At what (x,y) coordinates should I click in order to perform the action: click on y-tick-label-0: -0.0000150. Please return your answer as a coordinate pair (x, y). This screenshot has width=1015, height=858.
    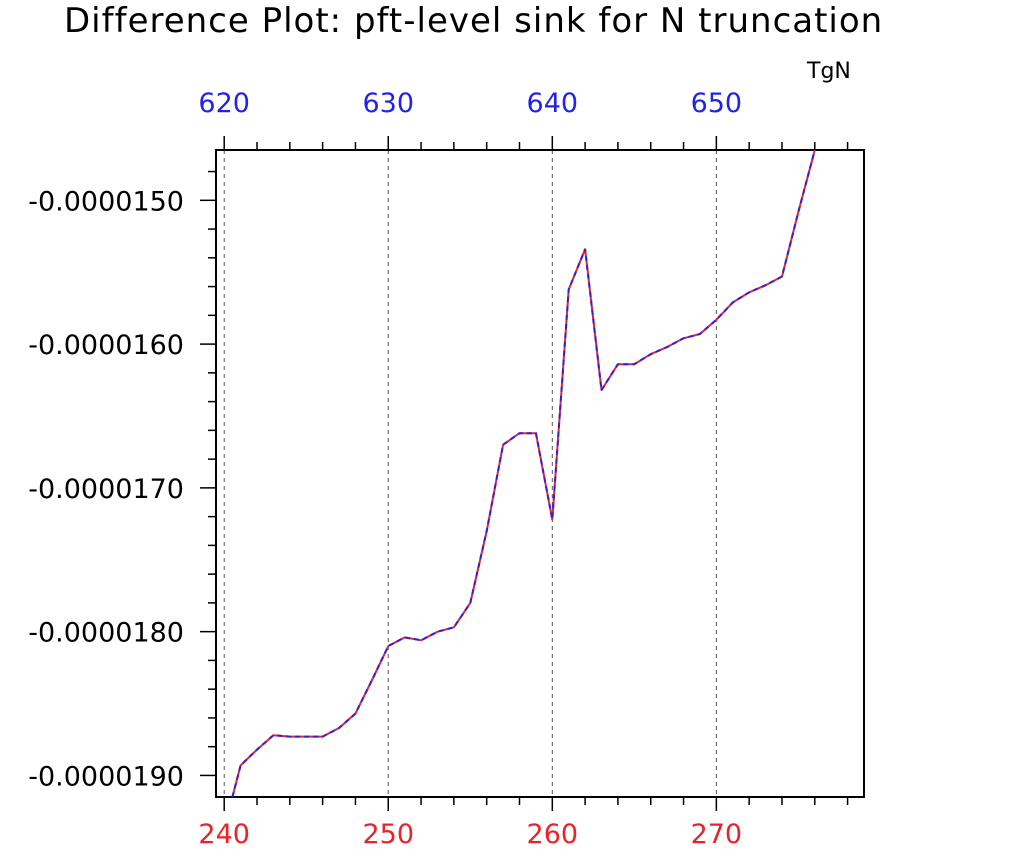
    Looking at the image, I should click on (106, 201).